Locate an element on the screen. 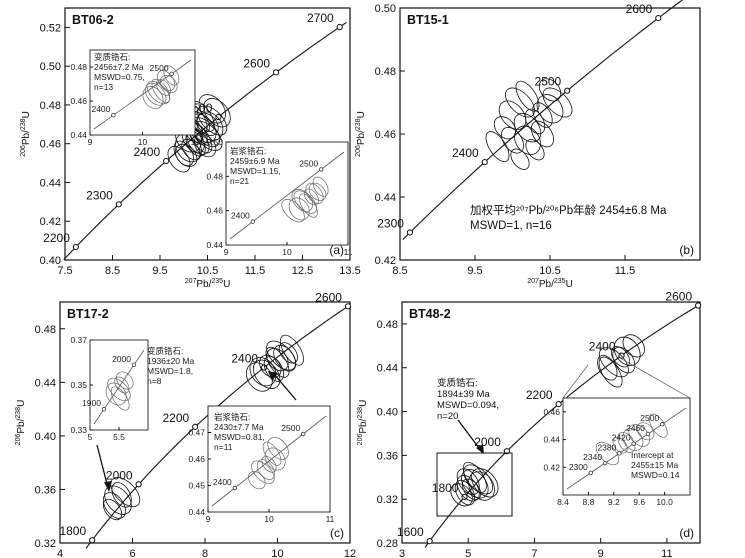  x-tick-label: 10 is located at coordinates (277, 553).